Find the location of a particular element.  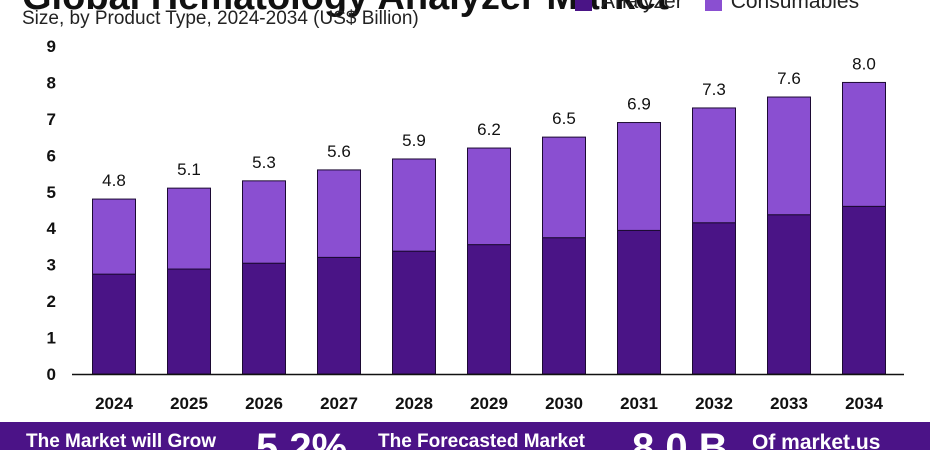

bar-total-label: 7.6 is located at coordinates (789, 78).